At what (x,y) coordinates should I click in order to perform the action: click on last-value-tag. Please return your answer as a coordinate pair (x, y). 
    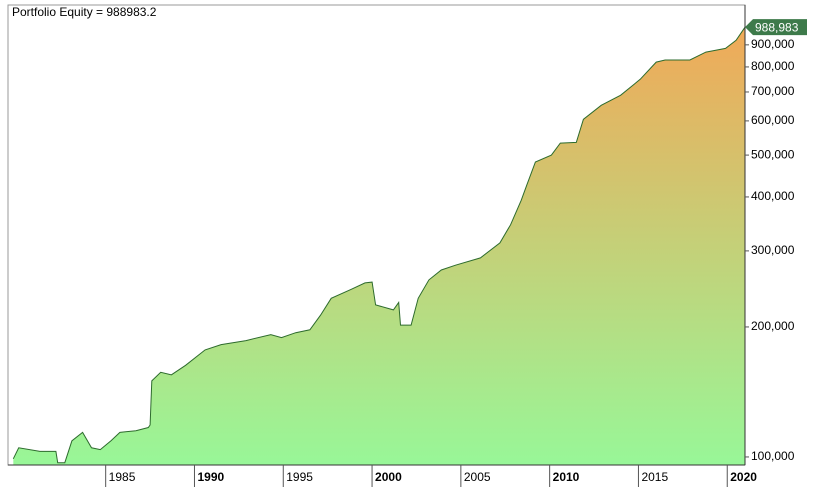
    Looking at the image, I should click on (776, 27).